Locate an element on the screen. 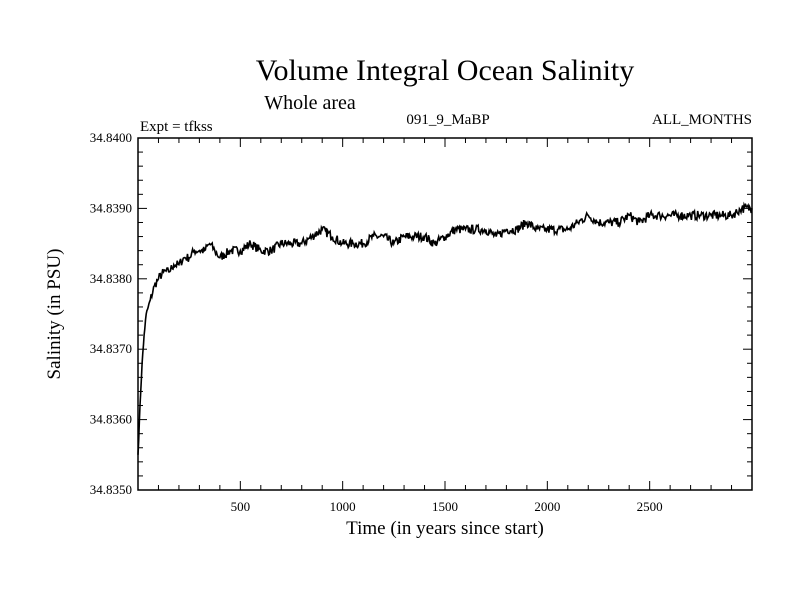 The width and height of the screenshot is (800, 600). x-tick-label: 500 is located at coordinates (241, 506).